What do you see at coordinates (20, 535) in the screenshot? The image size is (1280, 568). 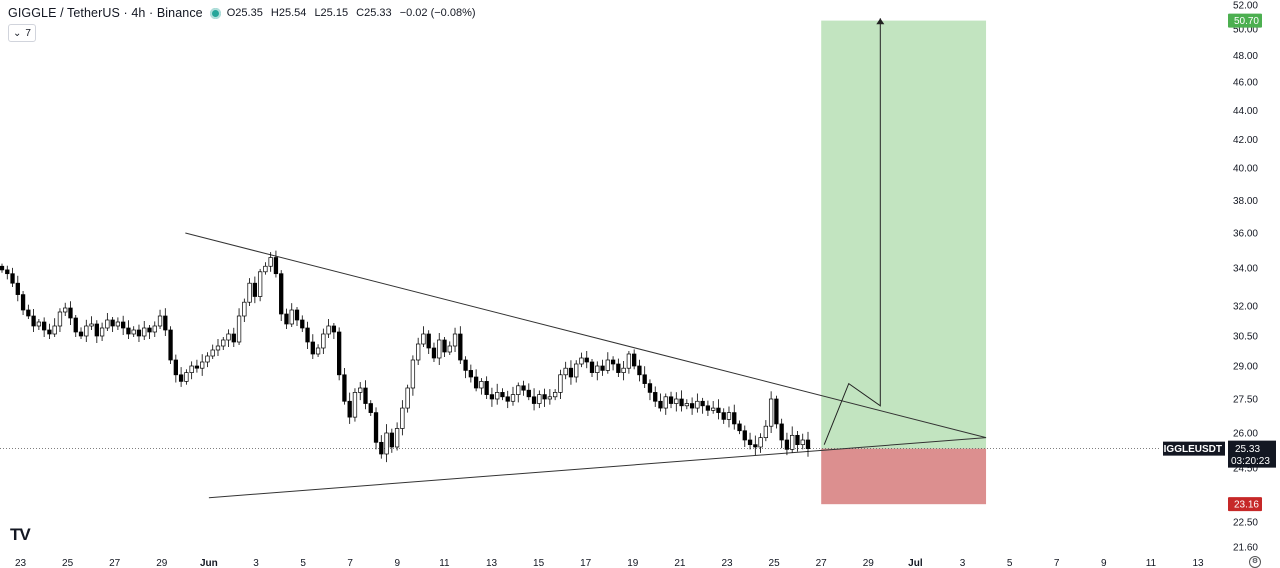 I see `tradingview-logo: TV` at bounding box center [20, 535].